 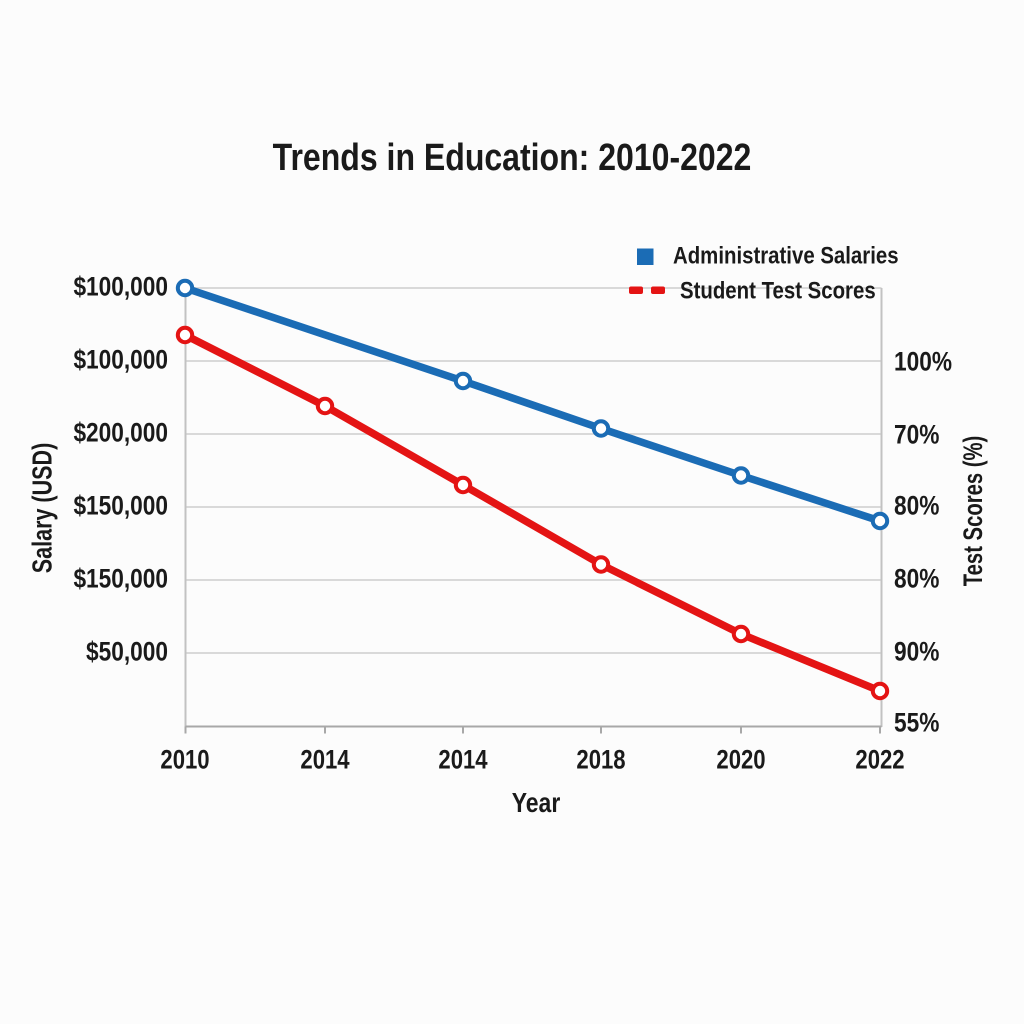 I want to click on svg-text: 55%, so click(x=916, y=723).